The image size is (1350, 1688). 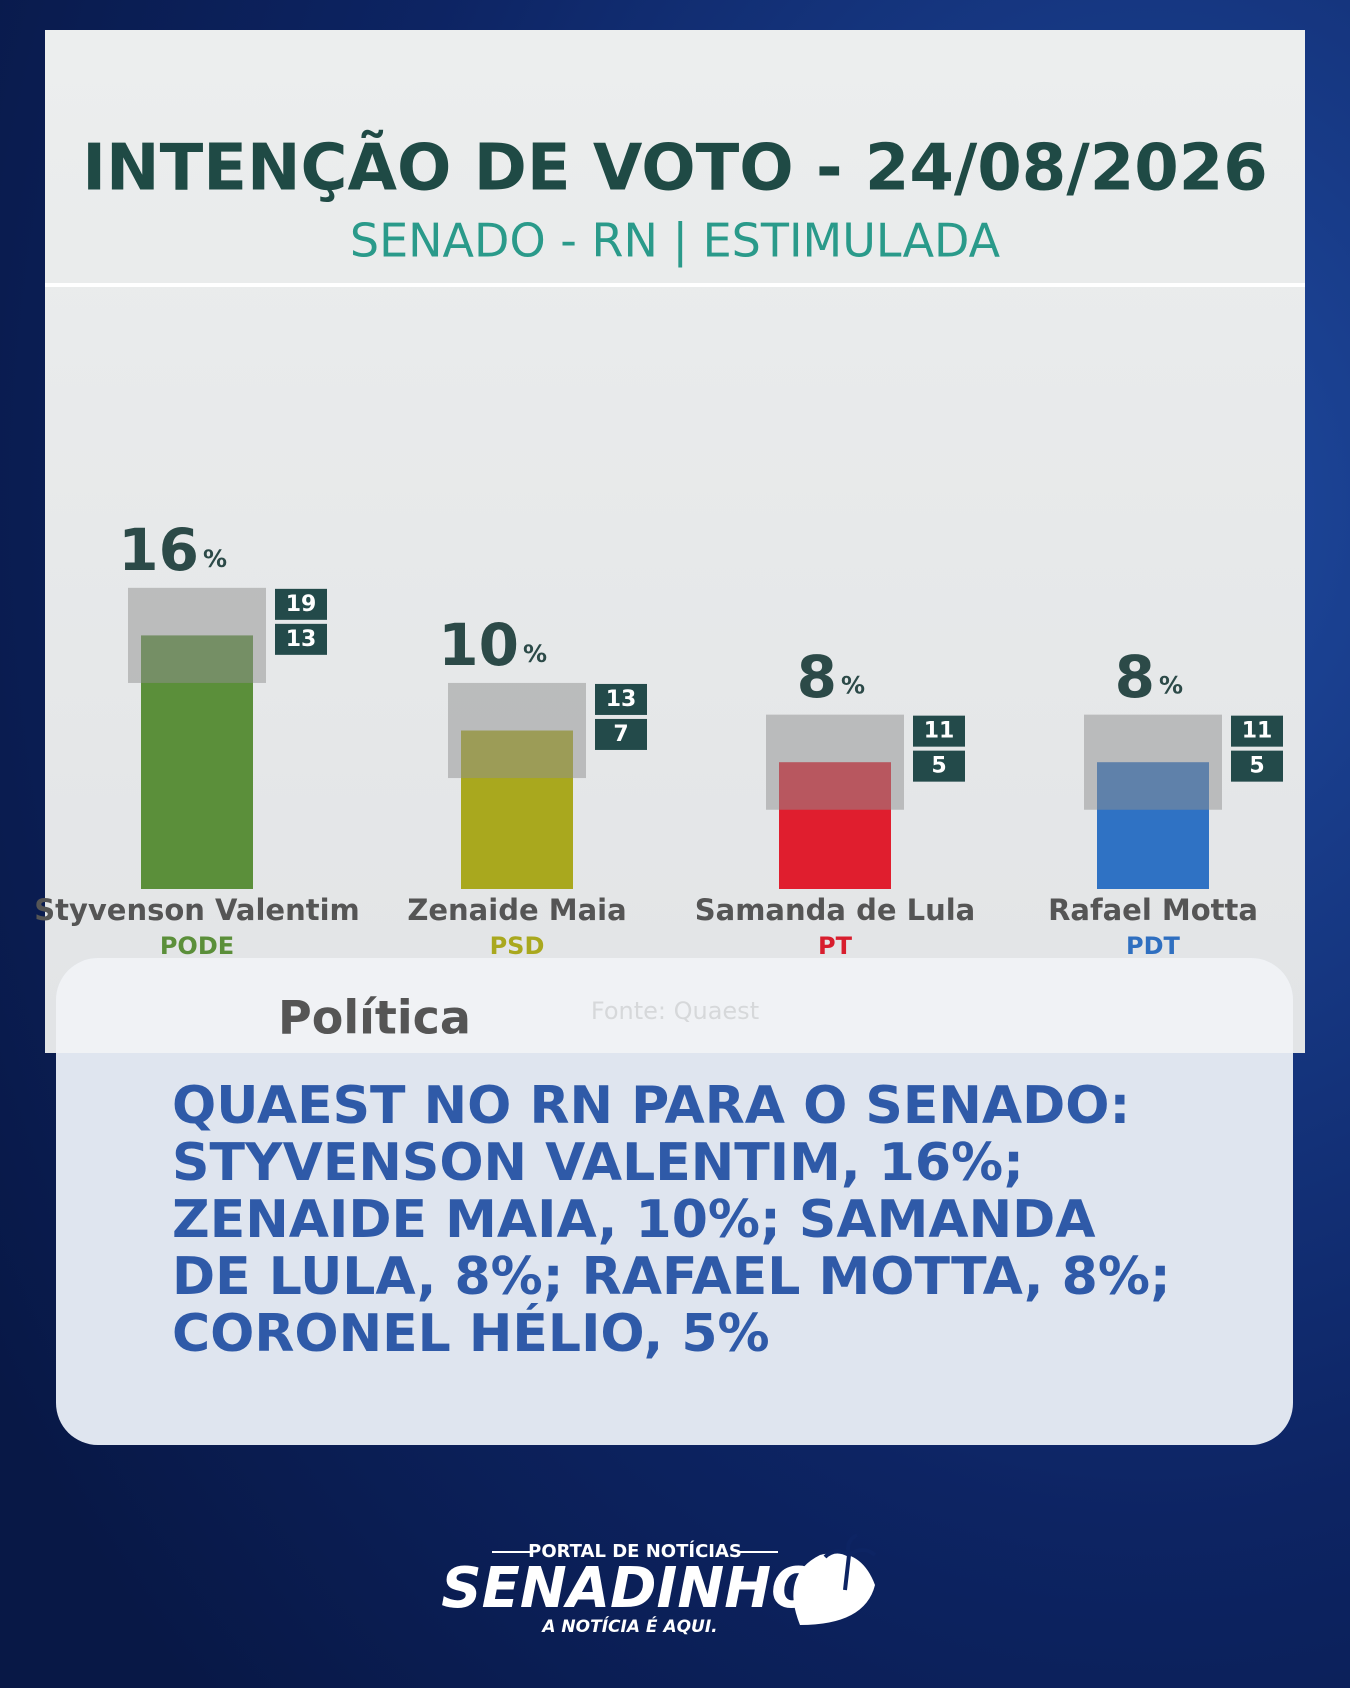 What do you see at coordinates (675, 241) in the screenshot?
I see `chart-subtitle: SENADO - RN | ESTIMULADA` at bounding box center [675, 241].